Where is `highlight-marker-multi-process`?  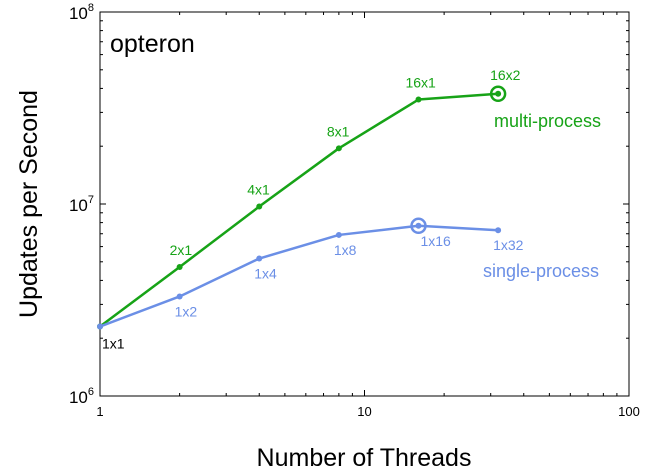 highlight-marker-multi-process is located at coordinates (498, 94).